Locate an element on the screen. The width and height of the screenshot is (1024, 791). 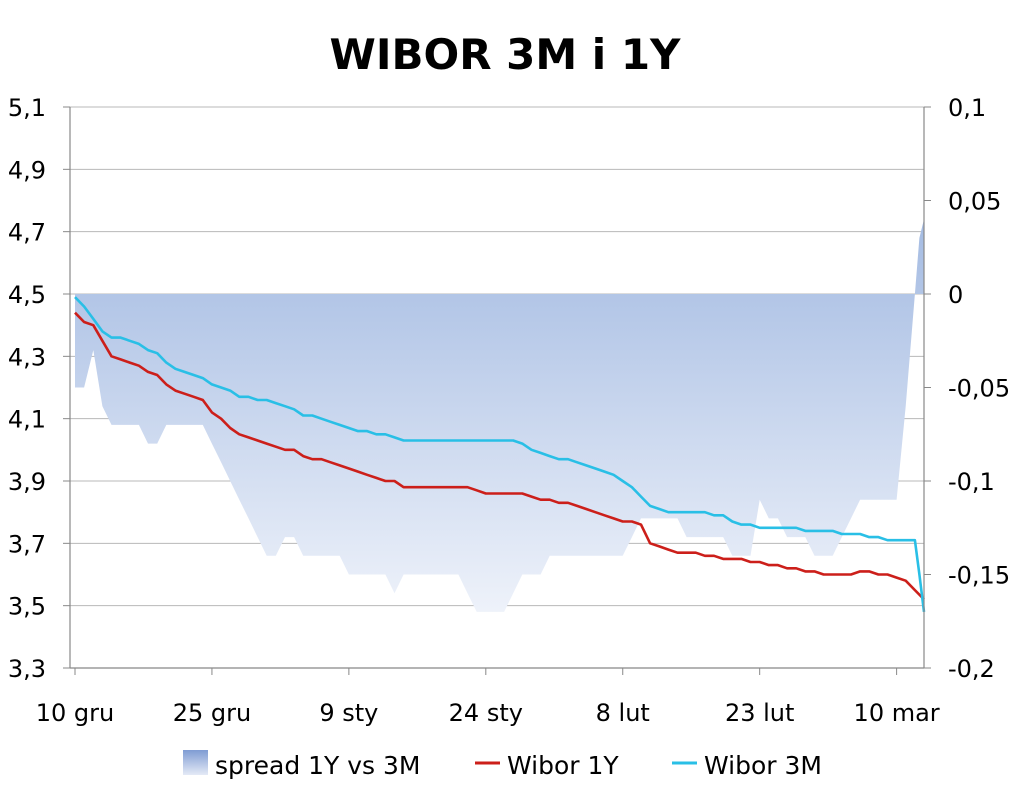
legend: spread 1Y vs 3M Wibor 1Y Wibor 3M is located at coordinates (502, 765).